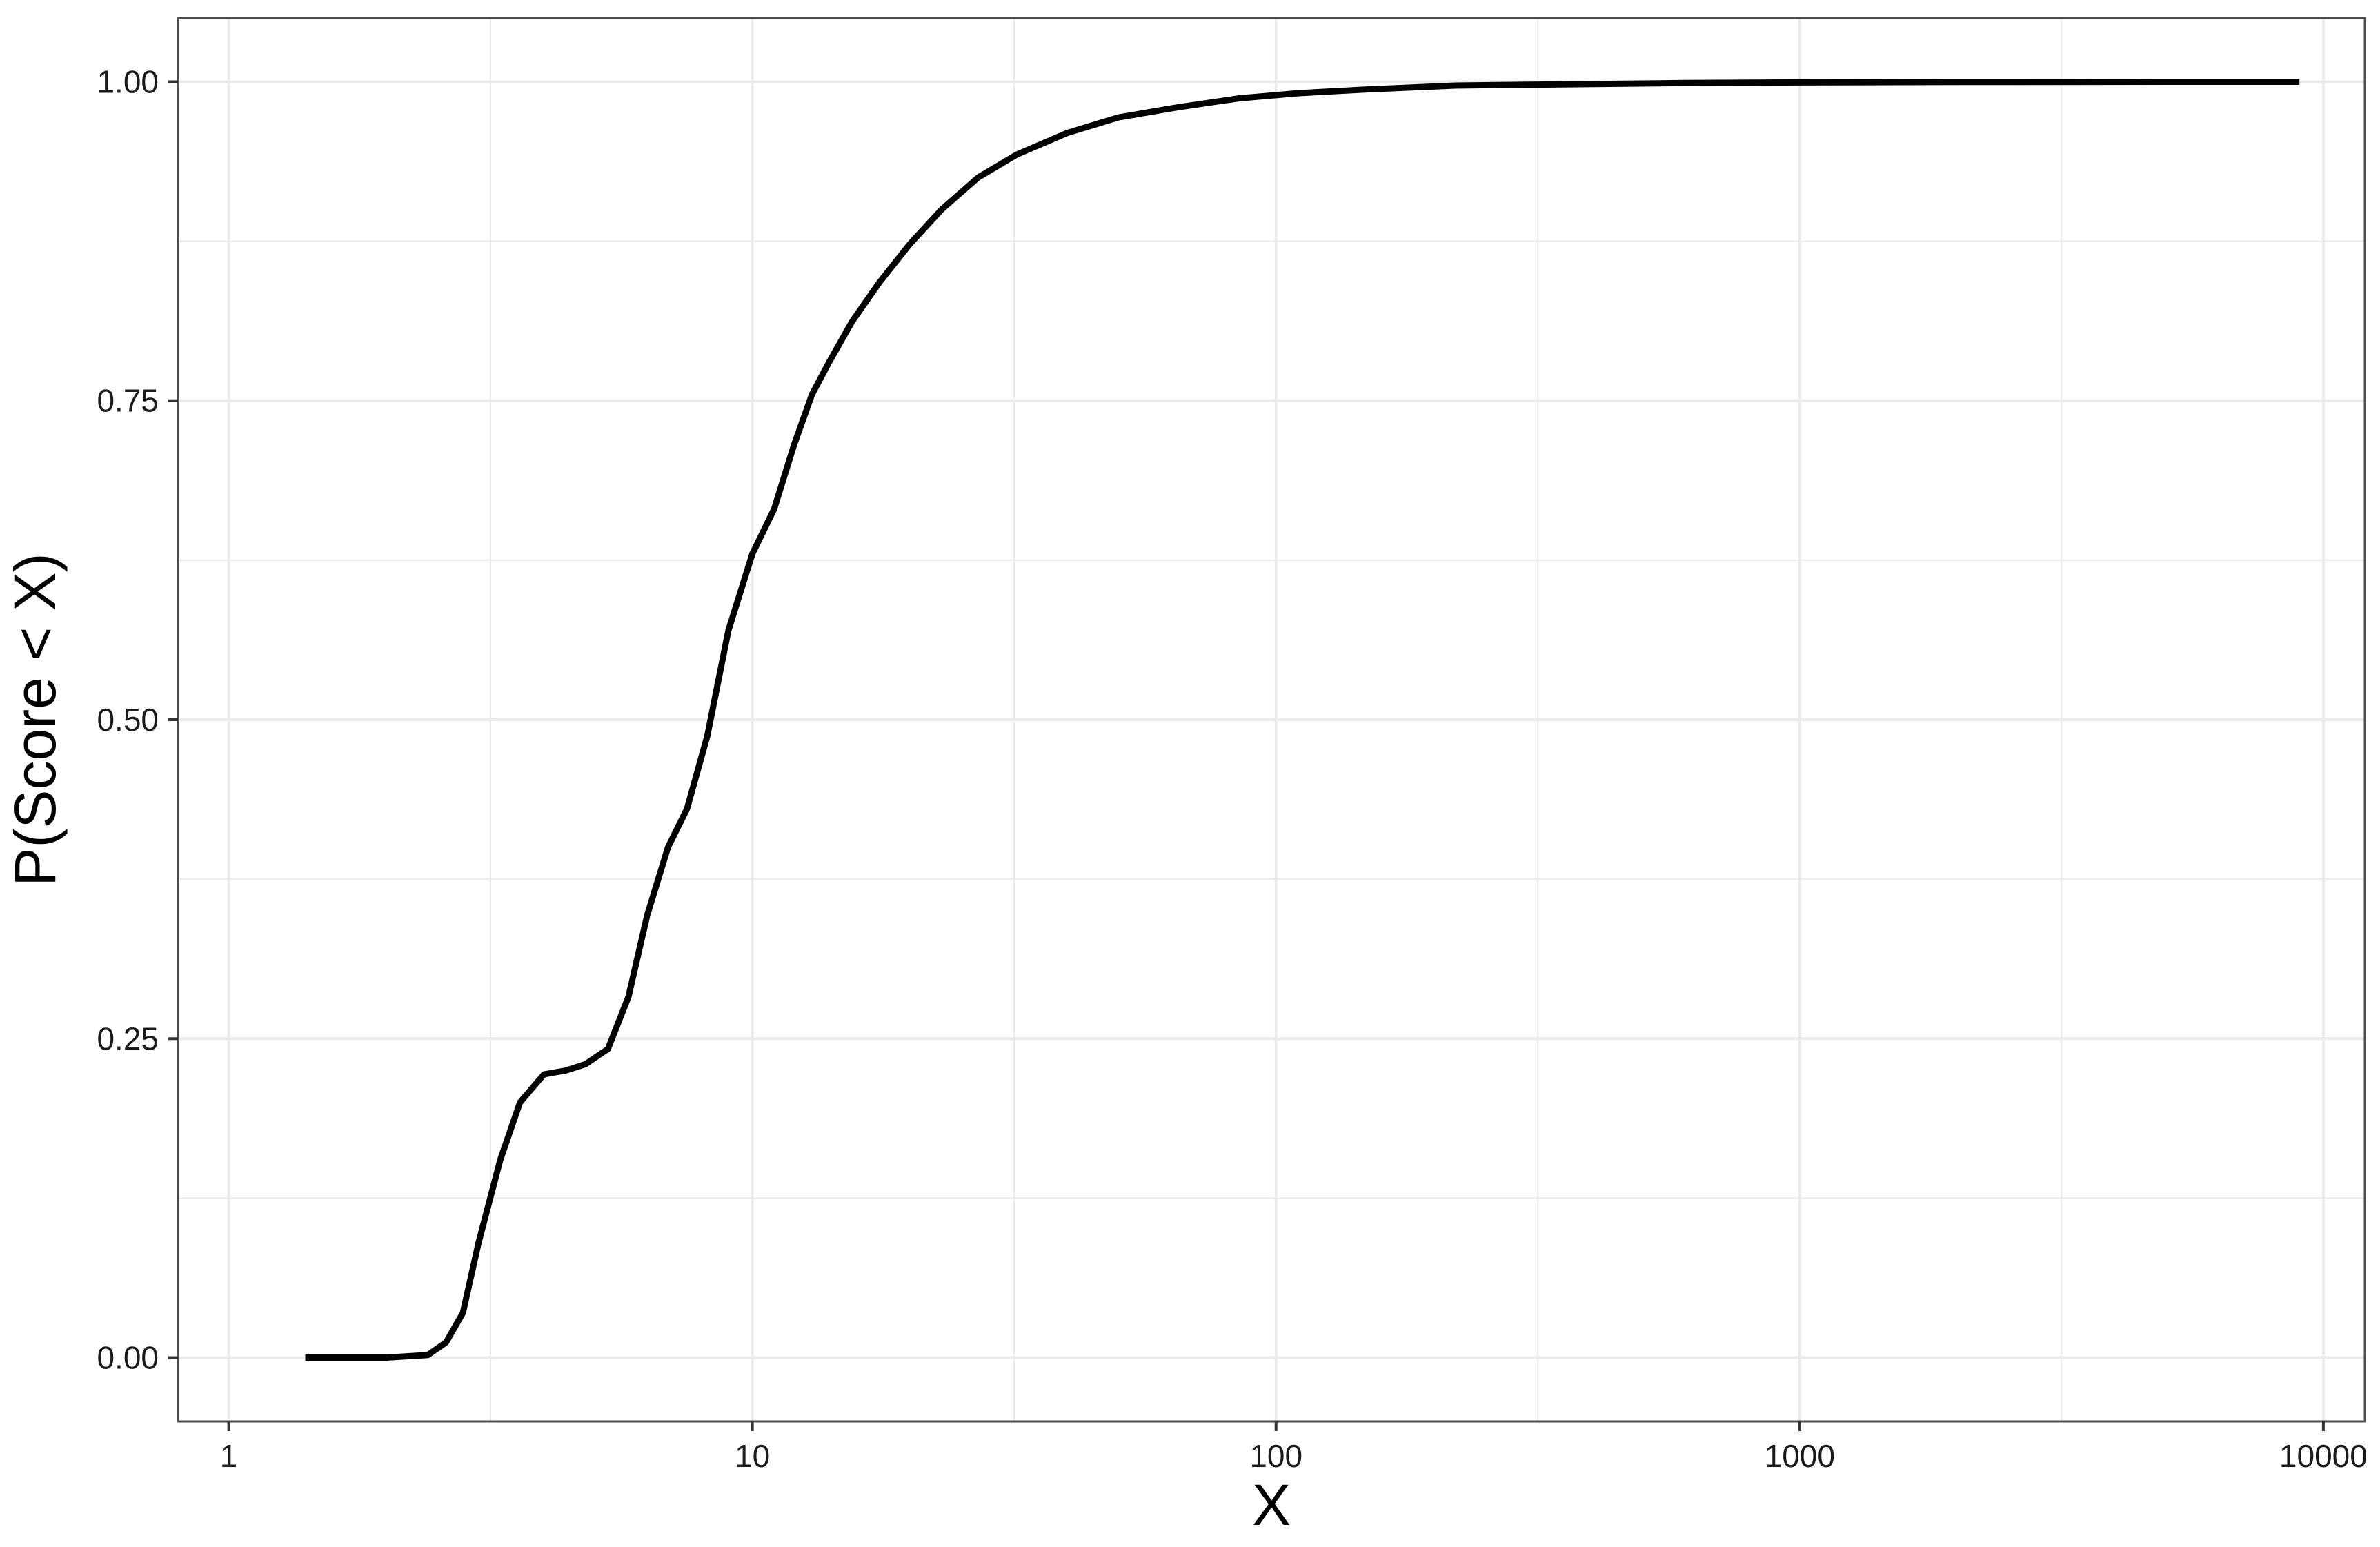 The height and width of the screenshot is (1547, 2380). I want to click on x-tick-label: 10000, so click(2323, 1456).